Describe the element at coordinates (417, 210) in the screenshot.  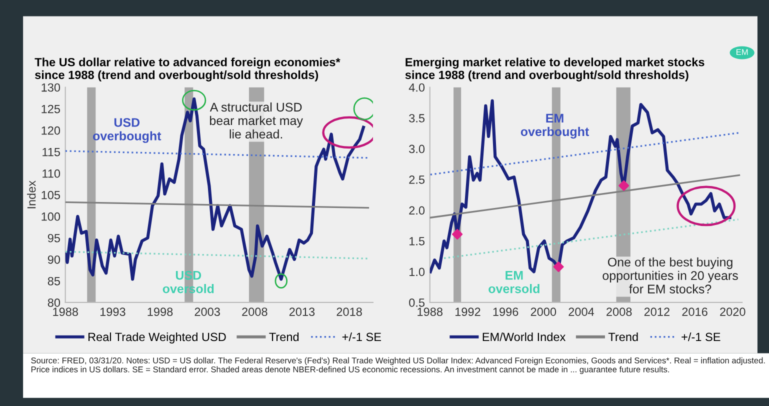
I see `y-tick-label: 2.0` at that location.